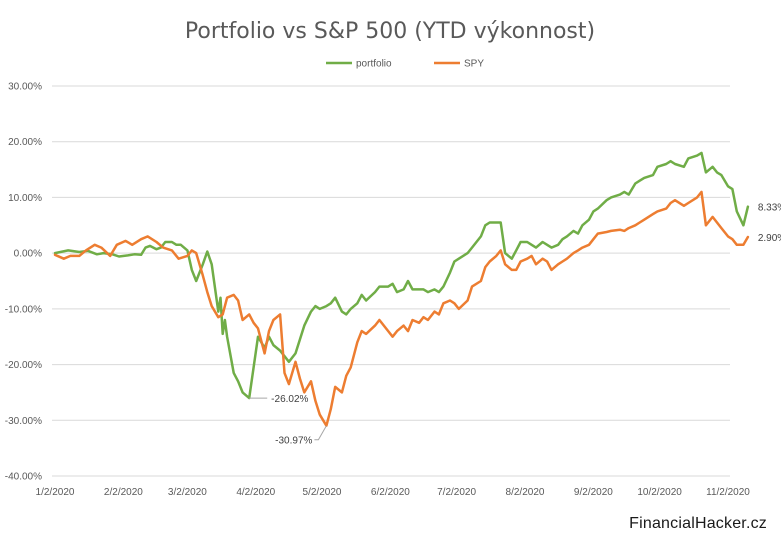 This screenshot has width=781, height=540. Describe the element at coordinates (525, 492) in the screenshot. I see `x-tick-label: 8/2/2020` at that location.